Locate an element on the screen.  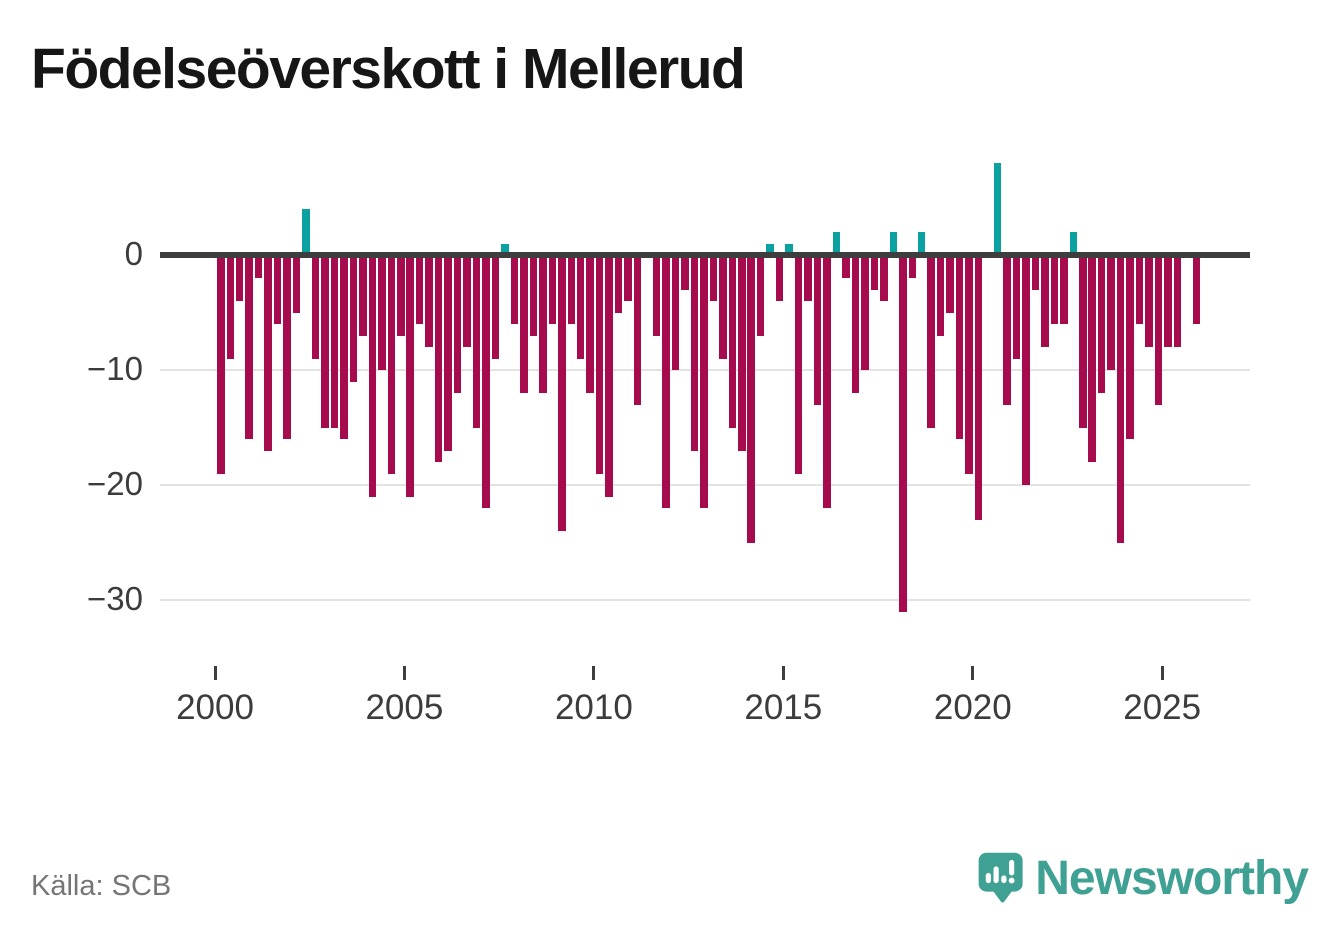
bar-2024Q3 is located at coordinates (1149, 301).